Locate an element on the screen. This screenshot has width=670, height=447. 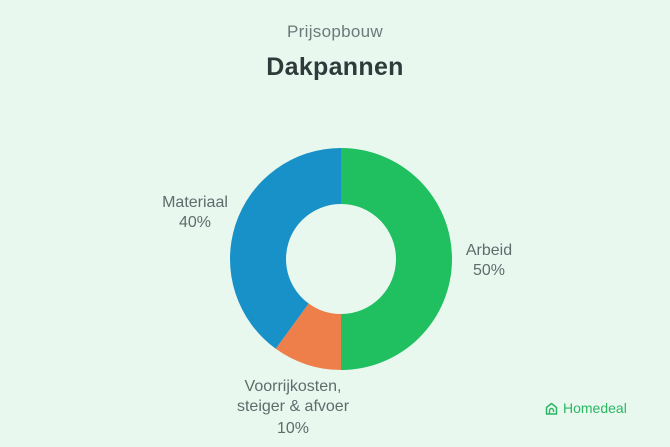
house-icon is located at coordinates (551, 408).